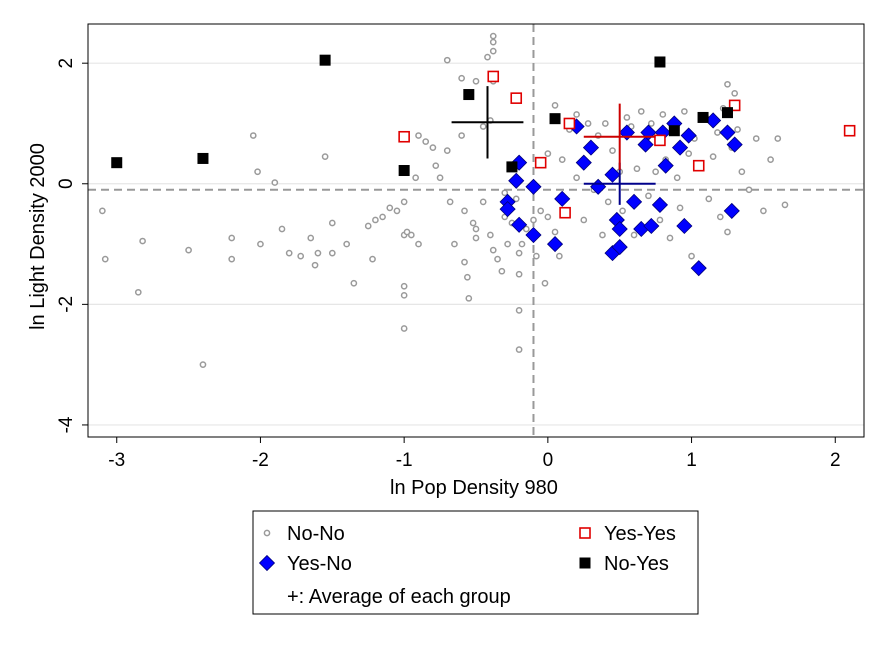  I want to click on legend-marker-no-no, so click(267, 533).